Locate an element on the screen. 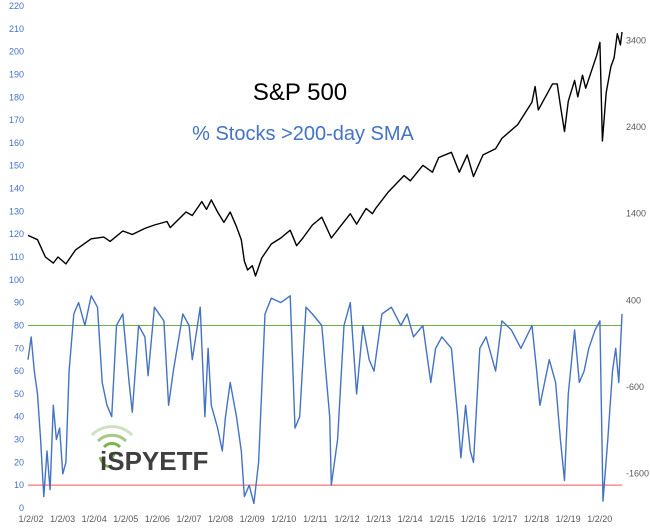 Image resolution: width=650 pixels, height=530 pixels. x-tick-label: 1/2/10 is located at coordinates (283, 519).